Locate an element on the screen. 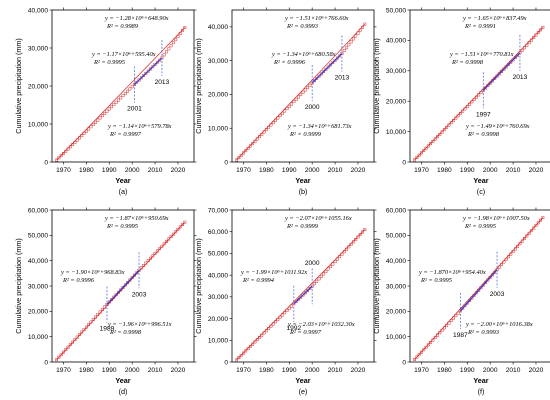  segment-line is located at coordinates (303, 295).